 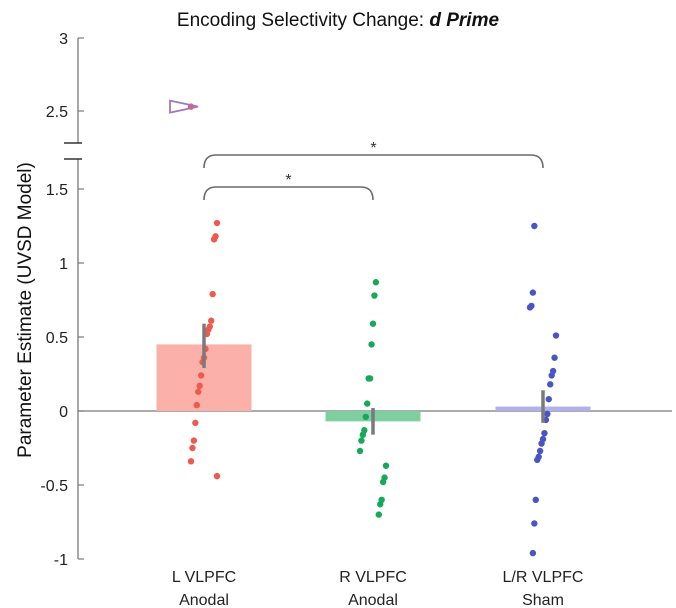 What do you see at coordinates (63, 39) in the screenshot?
I see `y-tick-label-7: 3` at bounding box center [63, 39].